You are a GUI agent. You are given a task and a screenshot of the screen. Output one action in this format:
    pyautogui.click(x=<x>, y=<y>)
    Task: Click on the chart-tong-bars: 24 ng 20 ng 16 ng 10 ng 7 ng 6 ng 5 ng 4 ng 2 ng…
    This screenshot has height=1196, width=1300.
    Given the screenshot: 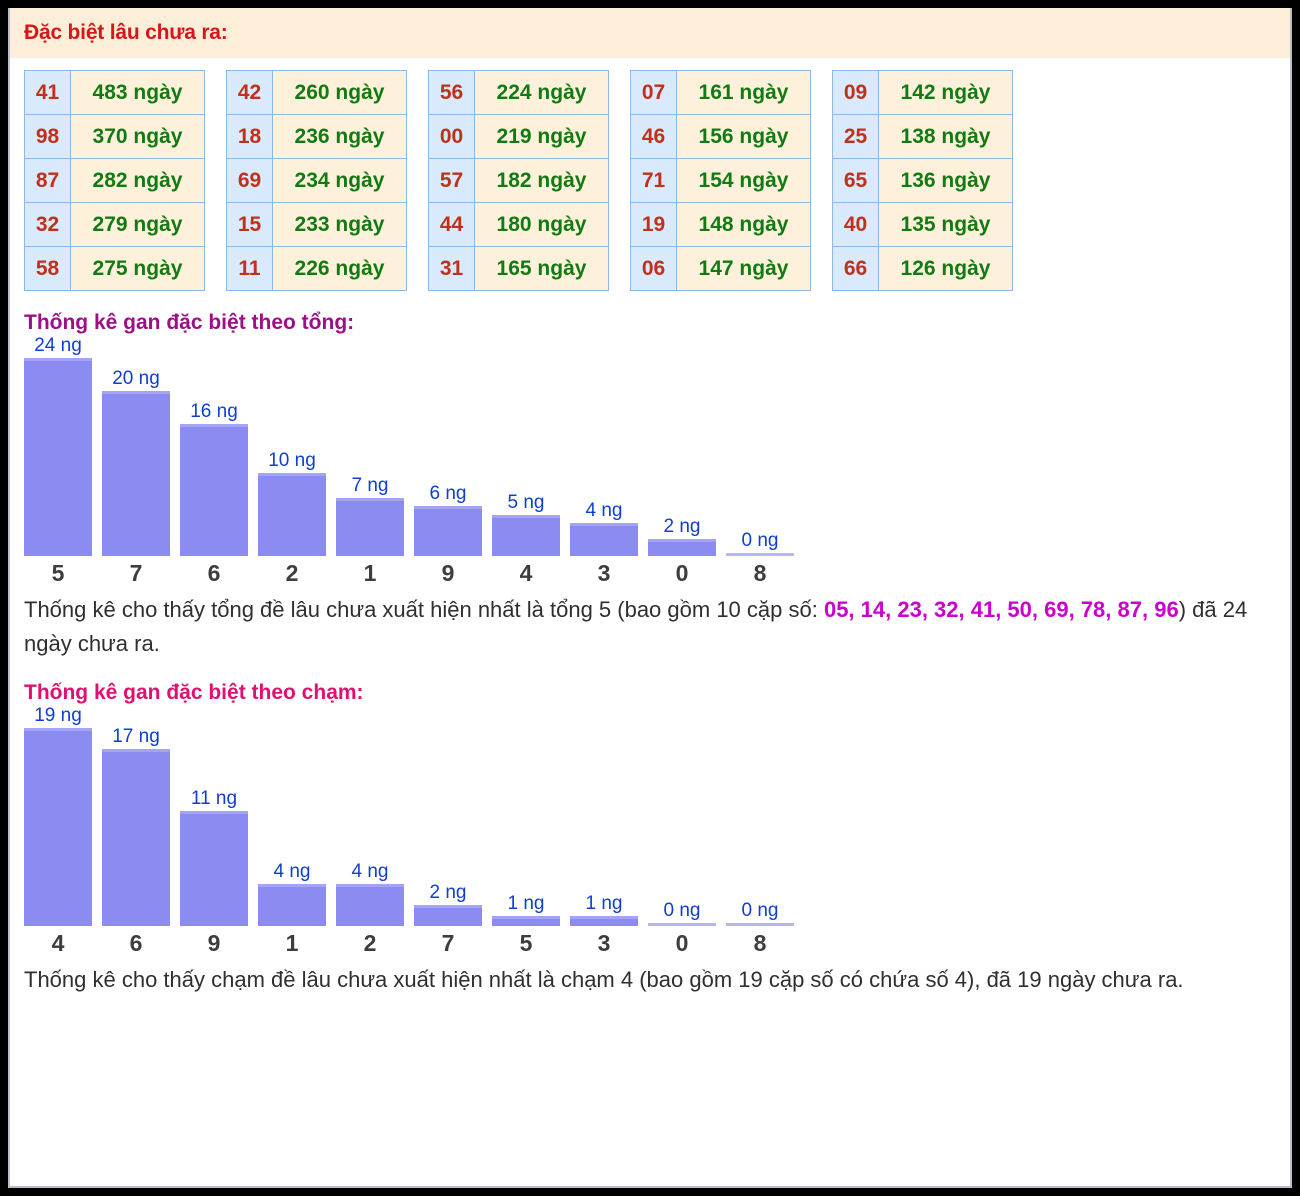 What is the action you would take?
    pyautogui.click(x=409, y=445)
    